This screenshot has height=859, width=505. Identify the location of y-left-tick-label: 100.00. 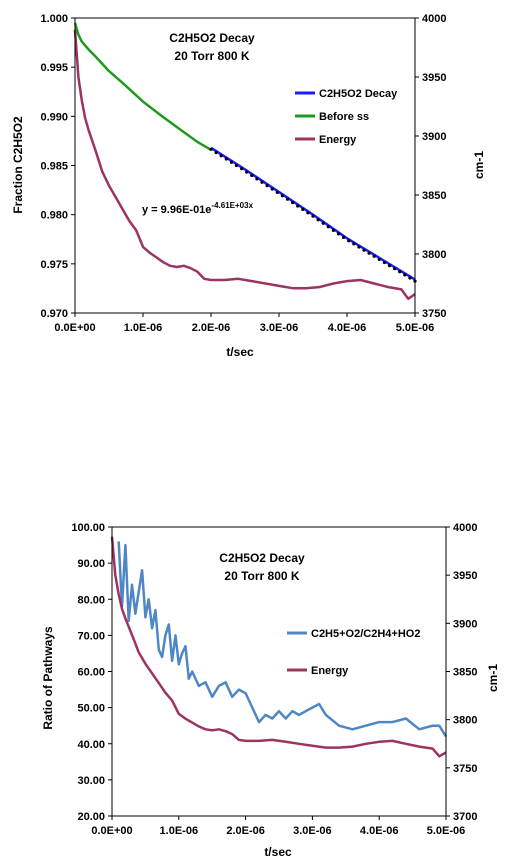
(88, 528).